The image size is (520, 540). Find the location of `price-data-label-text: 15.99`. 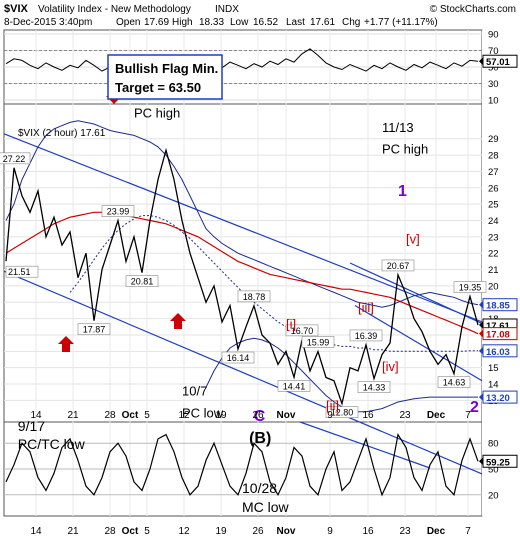

price-data-label-text: 15.99 is located at coordinates (318, 342).